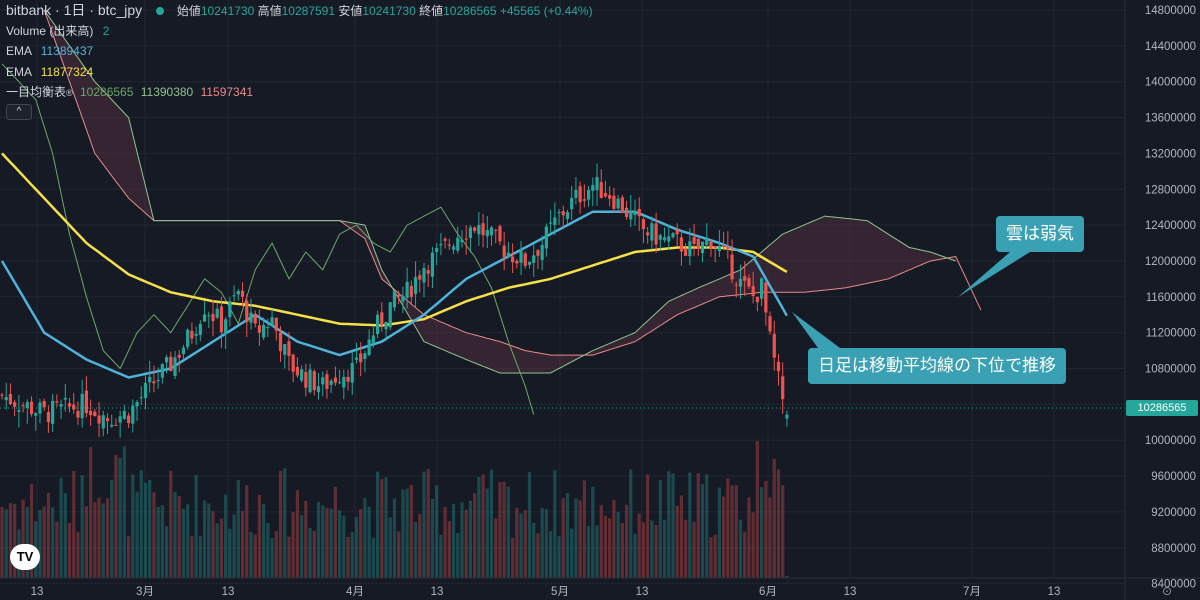 The height and width of the screenshot is (600, 1200). I want to click on legend-volume: Volume (出来高) 2, so click(57, 31).